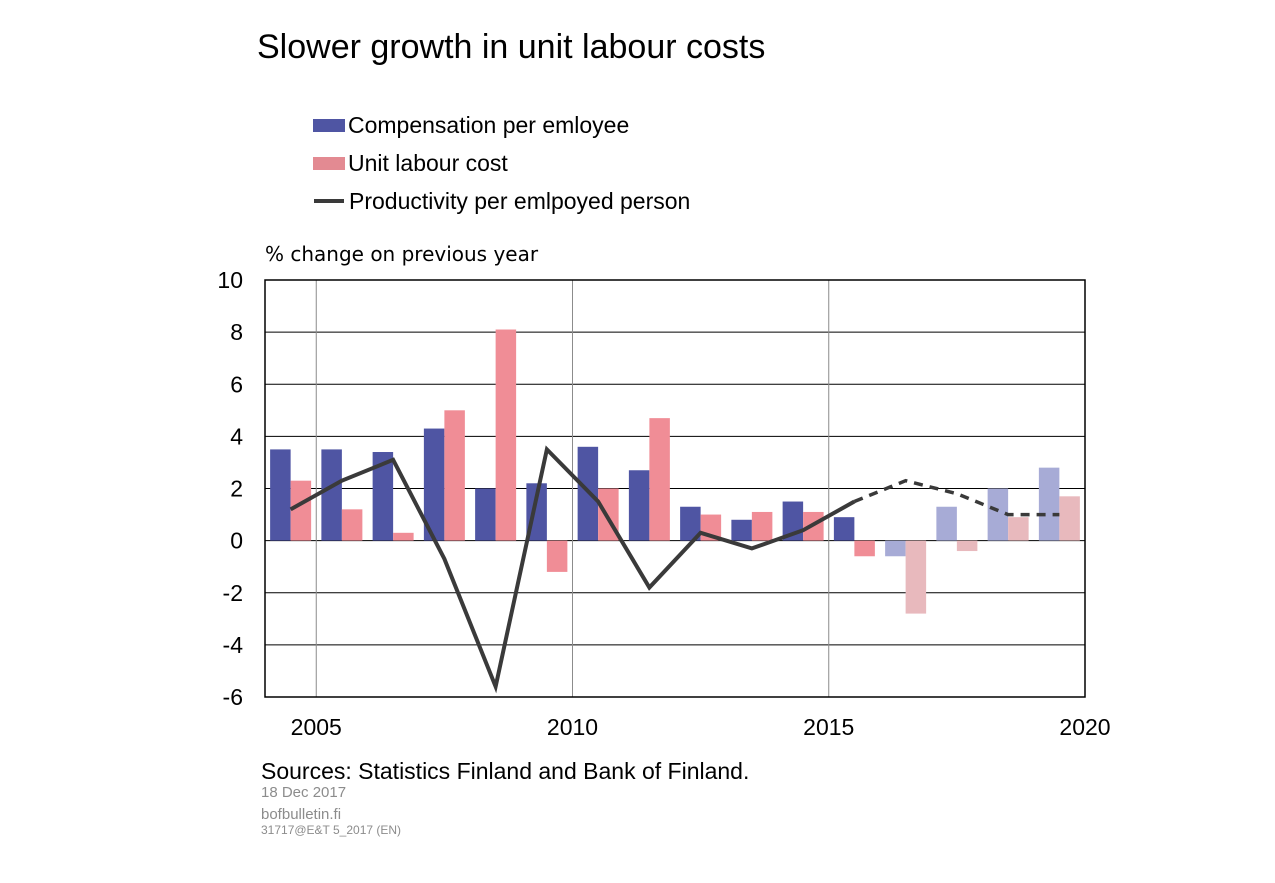 This screenshot has width=1275, height=883. What do you see at coordinates (956, 497) in the screenshot?
I see `productivity-forecast-line` at bounding box center [956, 497].